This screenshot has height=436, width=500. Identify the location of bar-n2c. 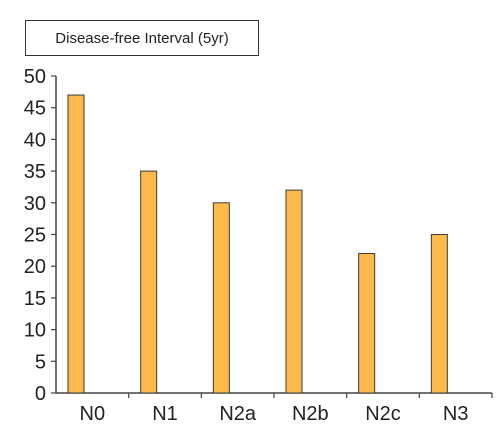
(367, 323).